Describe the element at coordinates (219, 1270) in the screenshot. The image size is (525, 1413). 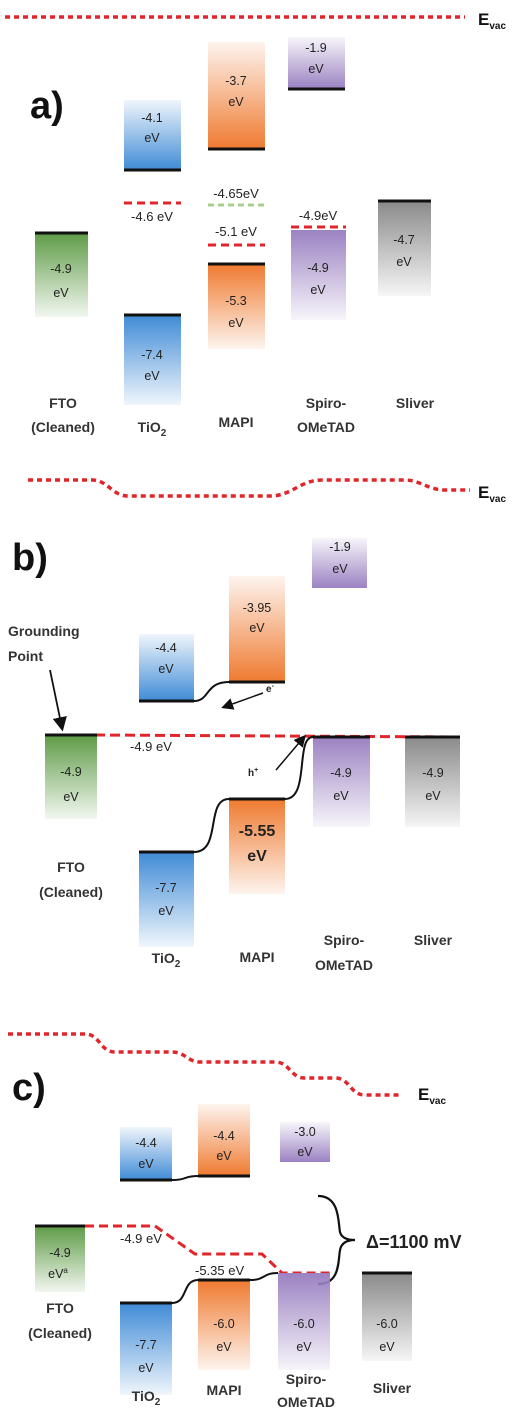
I see `fermi-label-2: -5.35 eV` at that location.